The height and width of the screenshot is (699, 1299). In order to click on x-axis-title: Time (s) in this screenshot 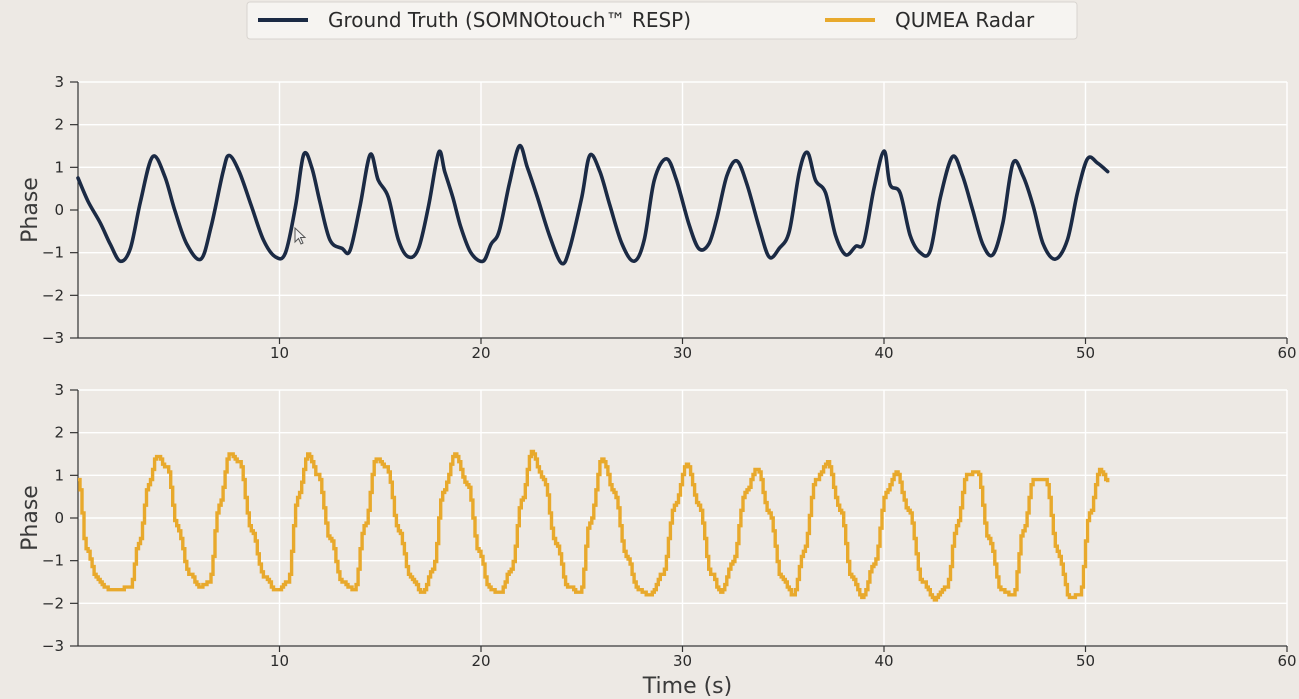, I will do `click(687, 686)`.